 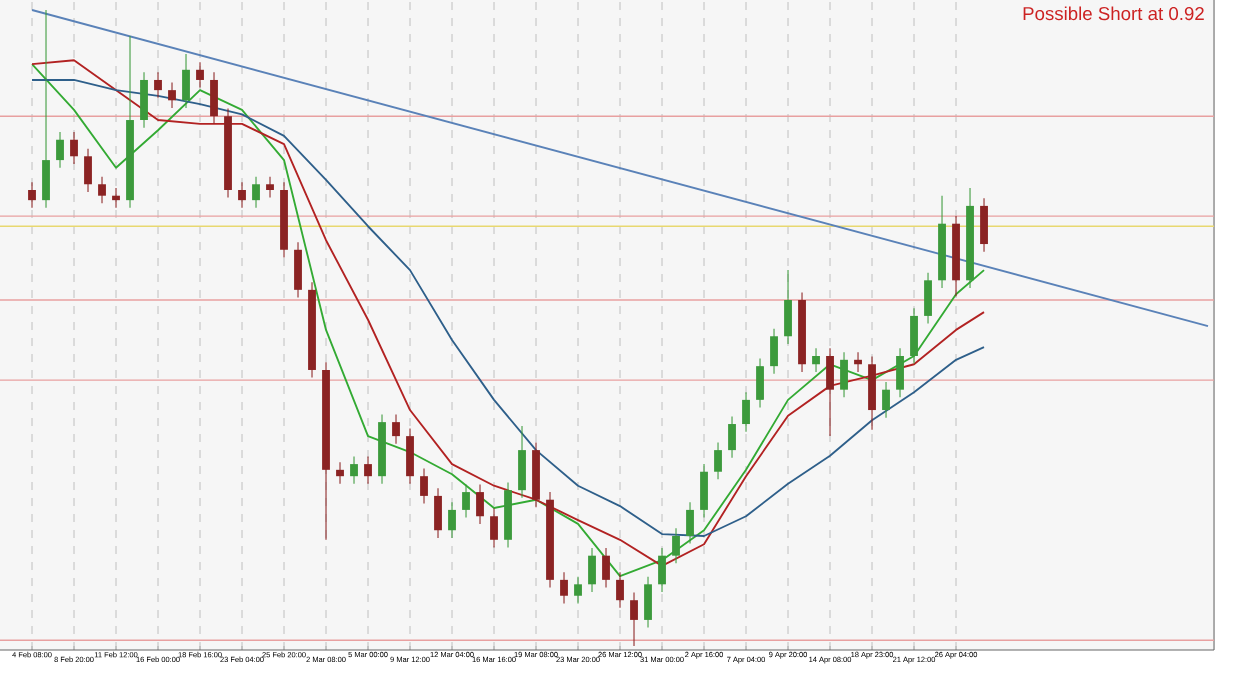 I want to click on annotation: Possible Short at 0.92, so click(x=1113, y=13).